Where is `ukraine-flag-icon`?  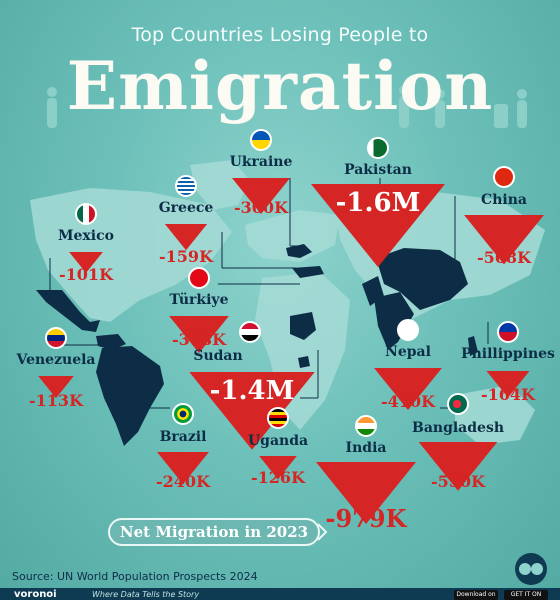
ukraine-flag-icon is located at coordinates (261, 140).